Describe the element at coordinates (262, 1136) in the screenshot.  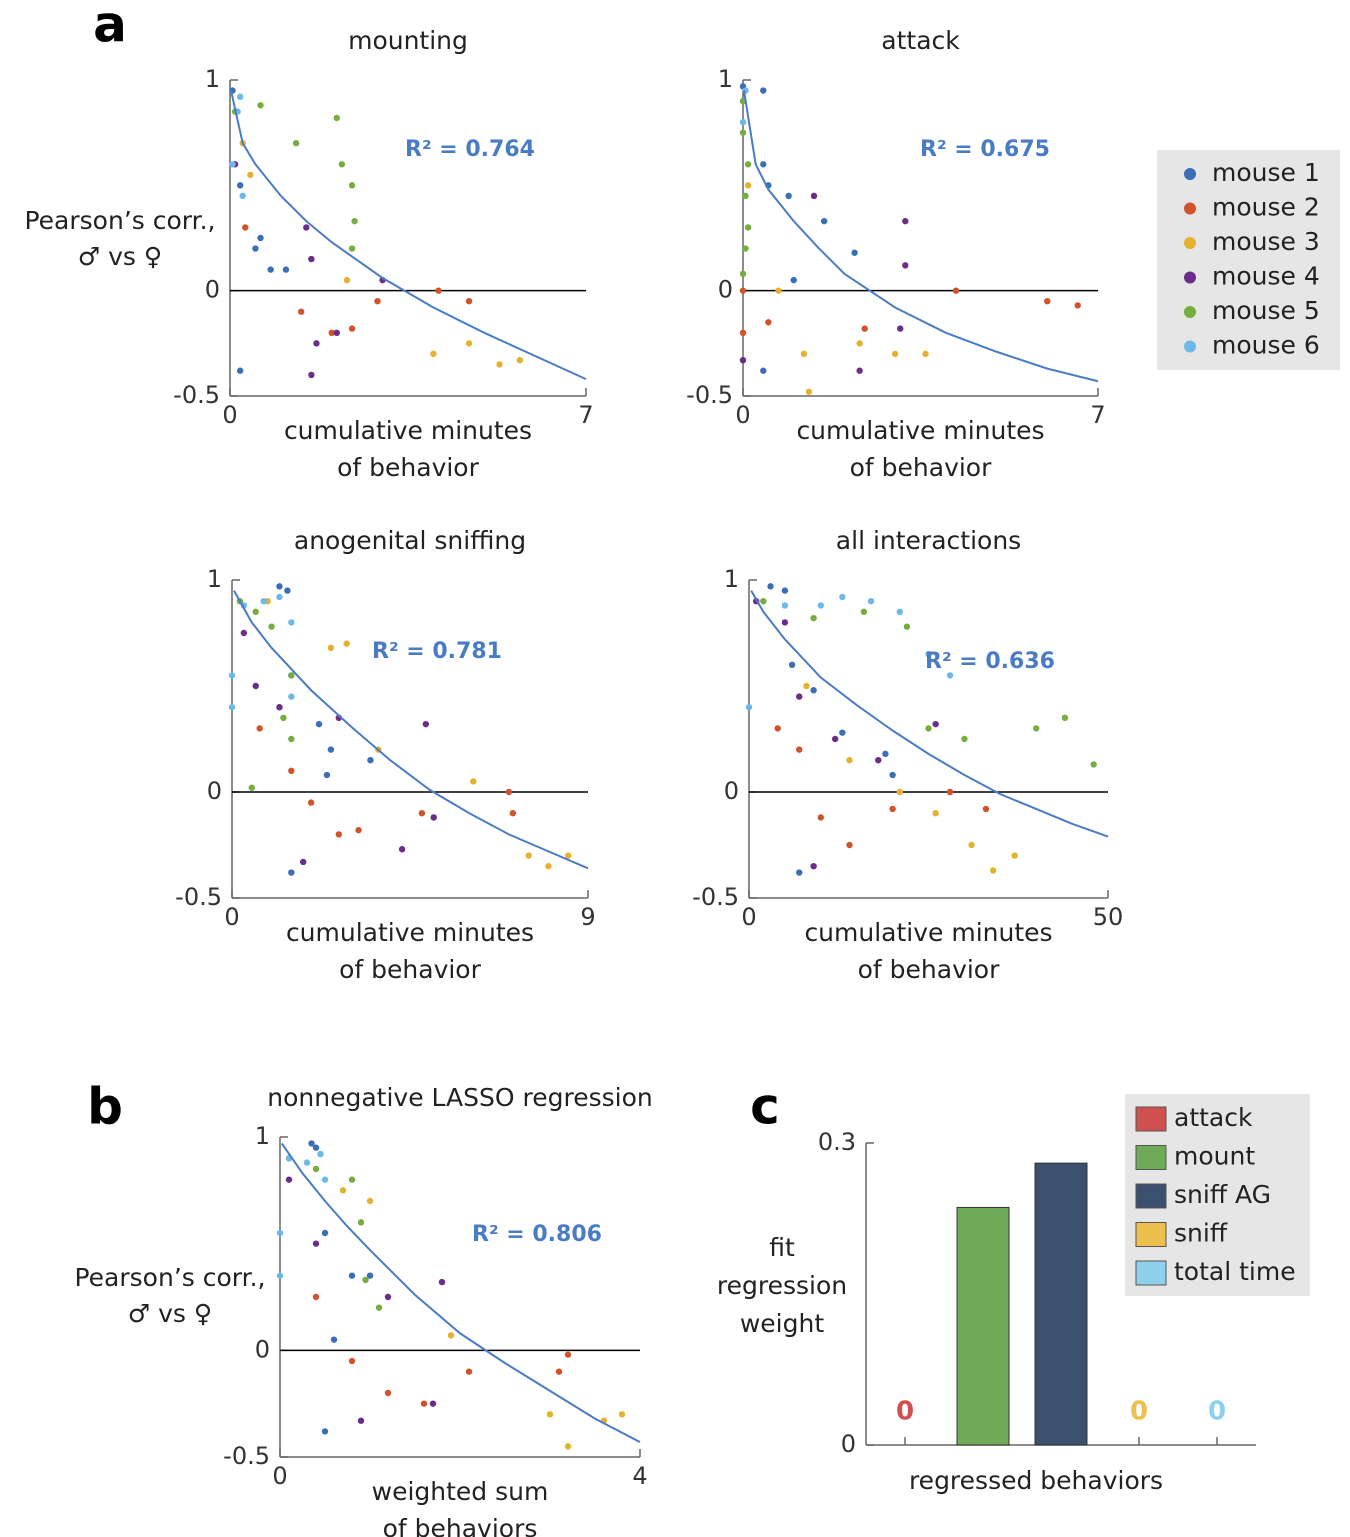
I see `y-tick-label: 1` at that location.